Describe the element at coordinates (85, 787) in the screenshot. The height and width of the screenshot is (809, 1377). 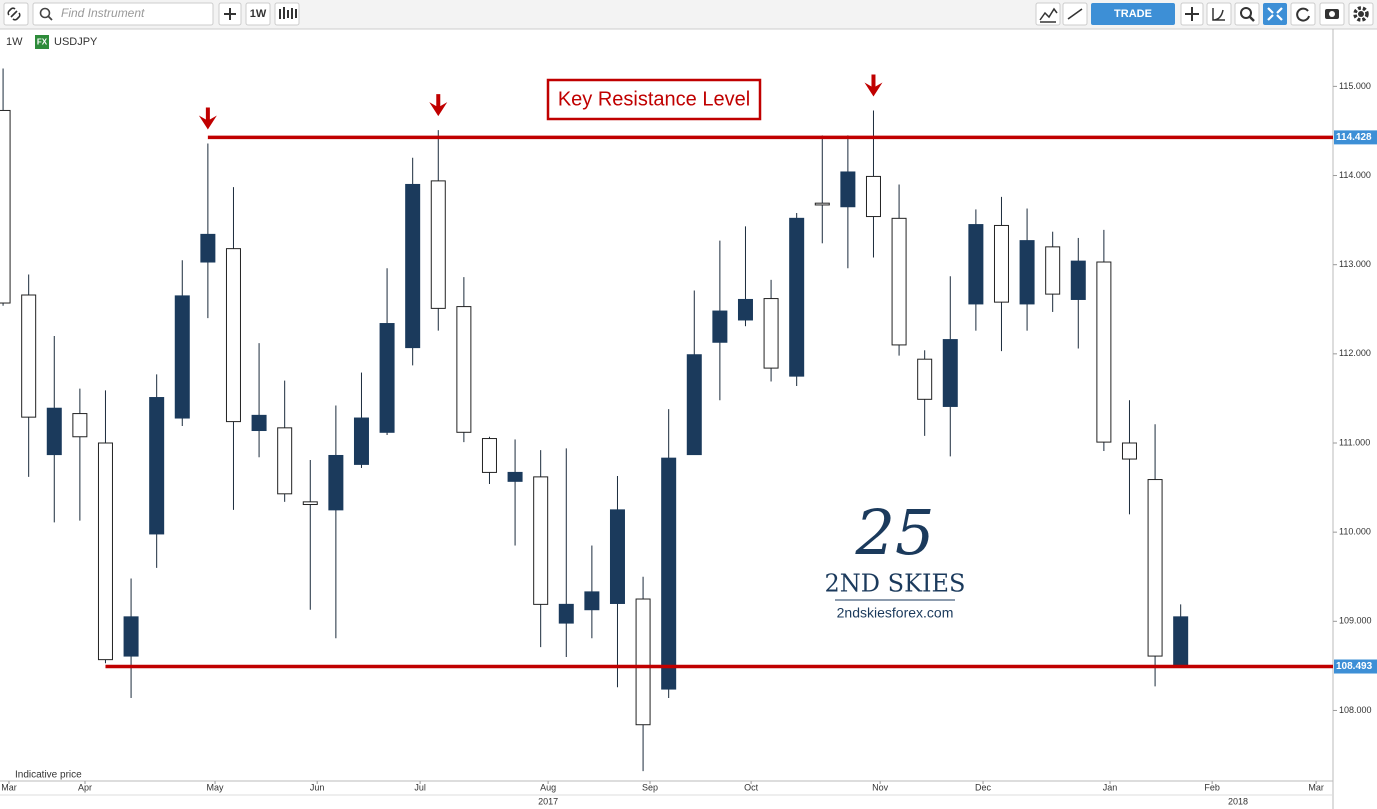
I see `x-tick-label: Apr` at that location.